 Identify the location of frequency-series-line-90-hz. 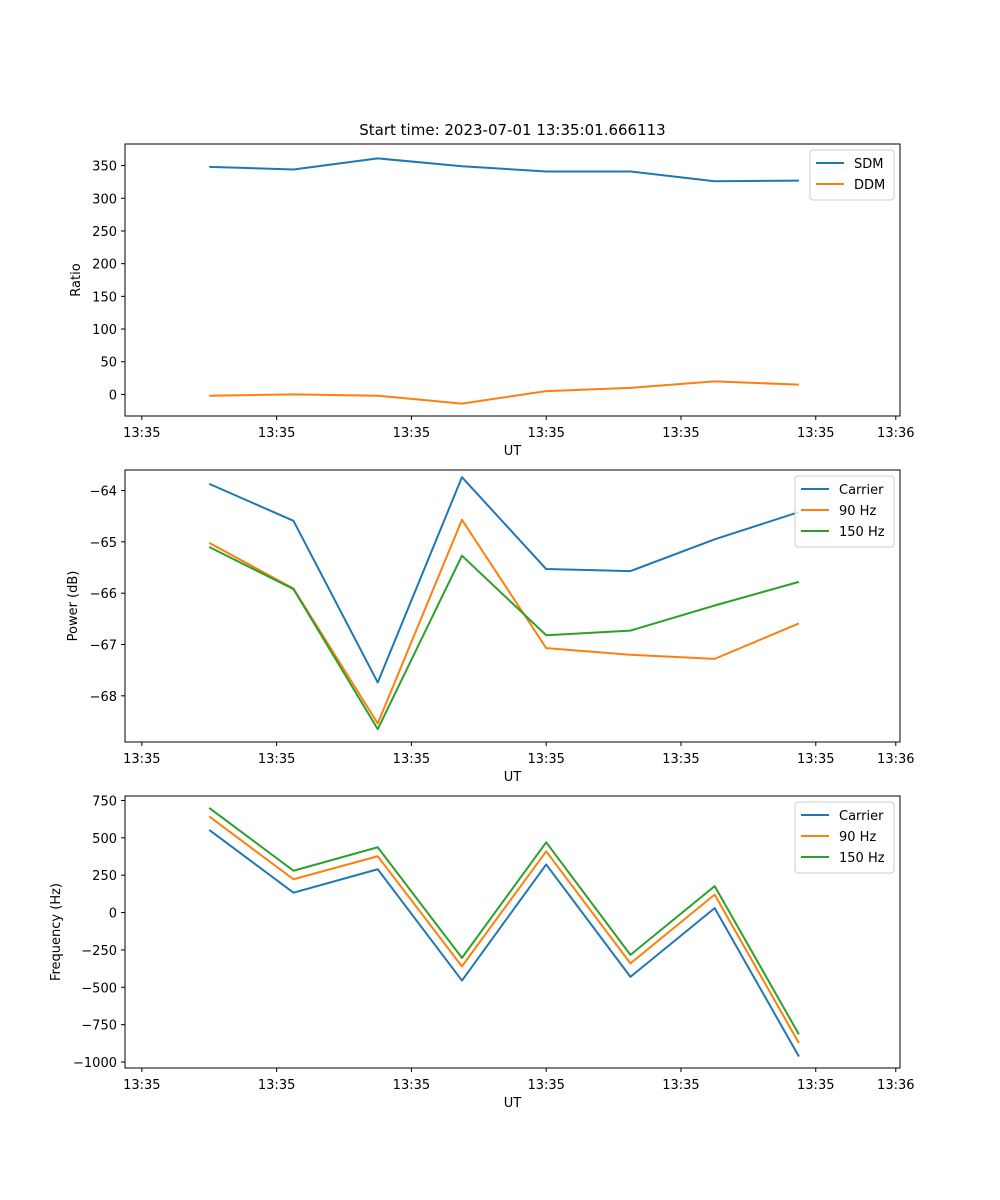
(504, 929).